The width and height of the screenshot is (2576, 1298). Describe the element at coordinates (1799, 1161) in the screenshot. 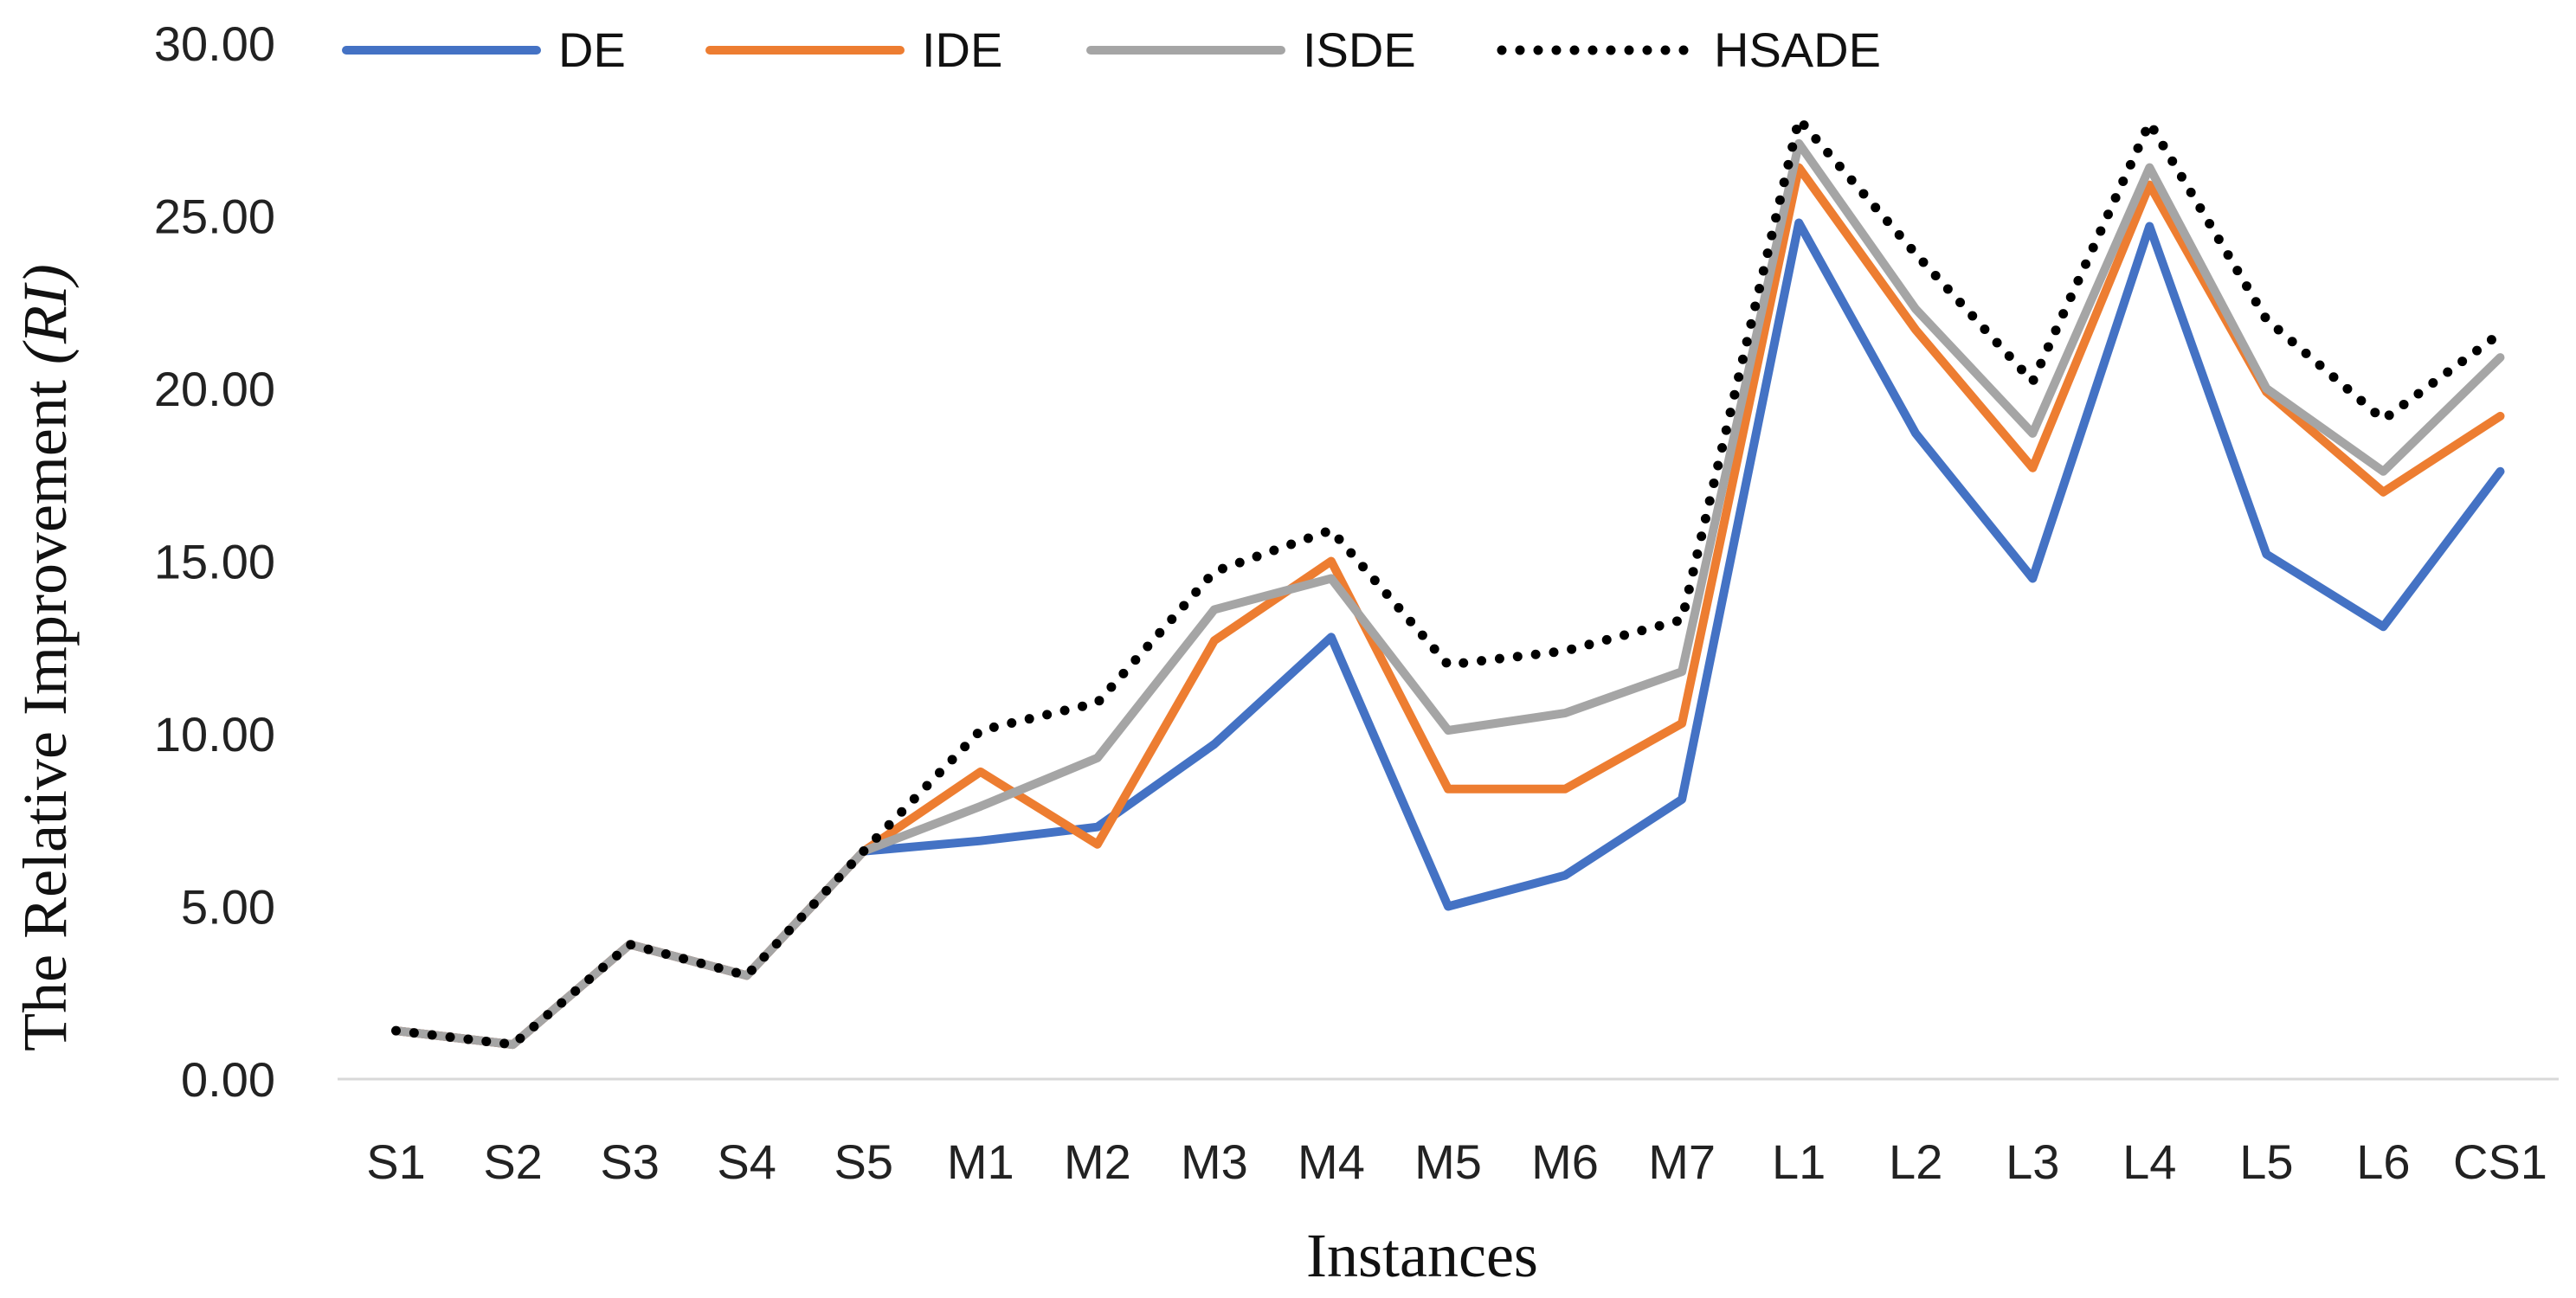

I see `x-tick-label: L1` at that location.